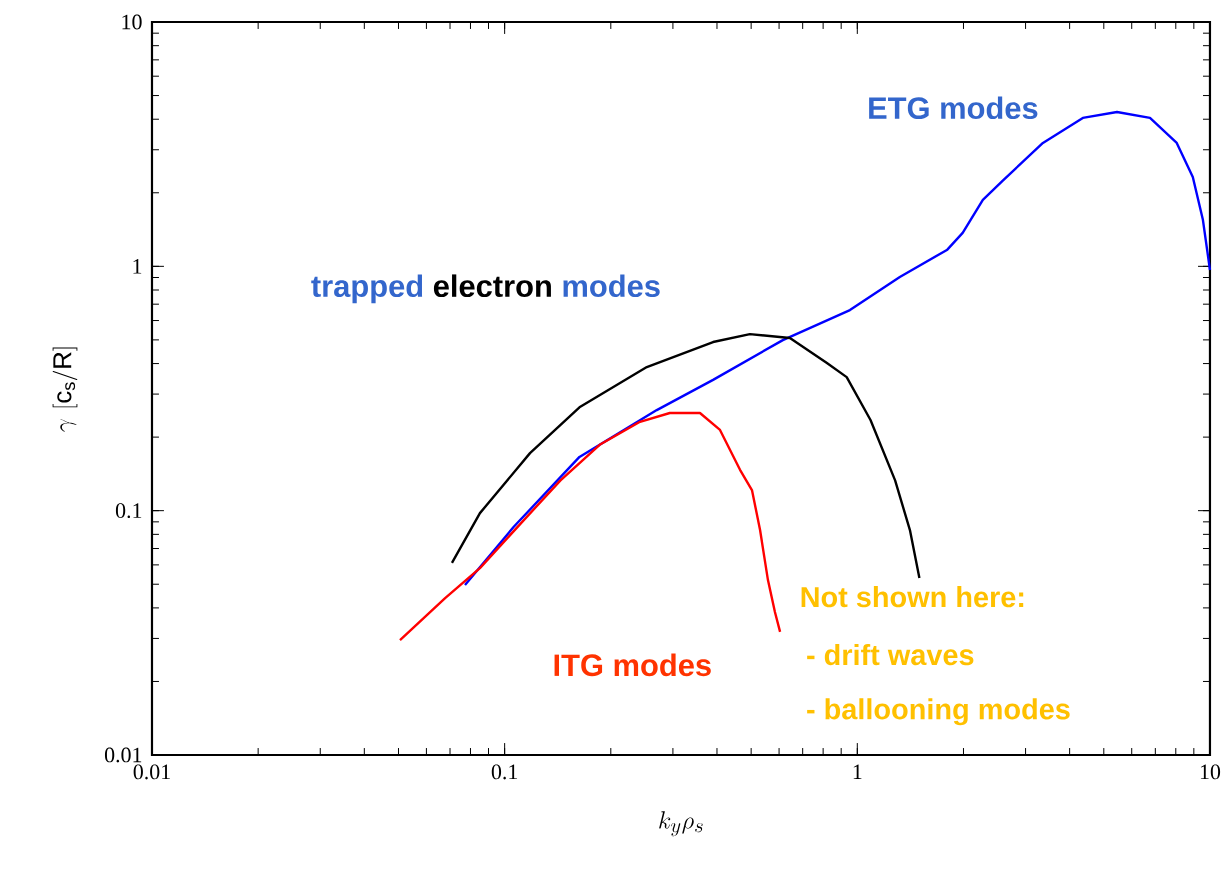 The width and height of the screenshot is (1232, 881). I want to click on annotation: ITG modes, so click(632, 665).